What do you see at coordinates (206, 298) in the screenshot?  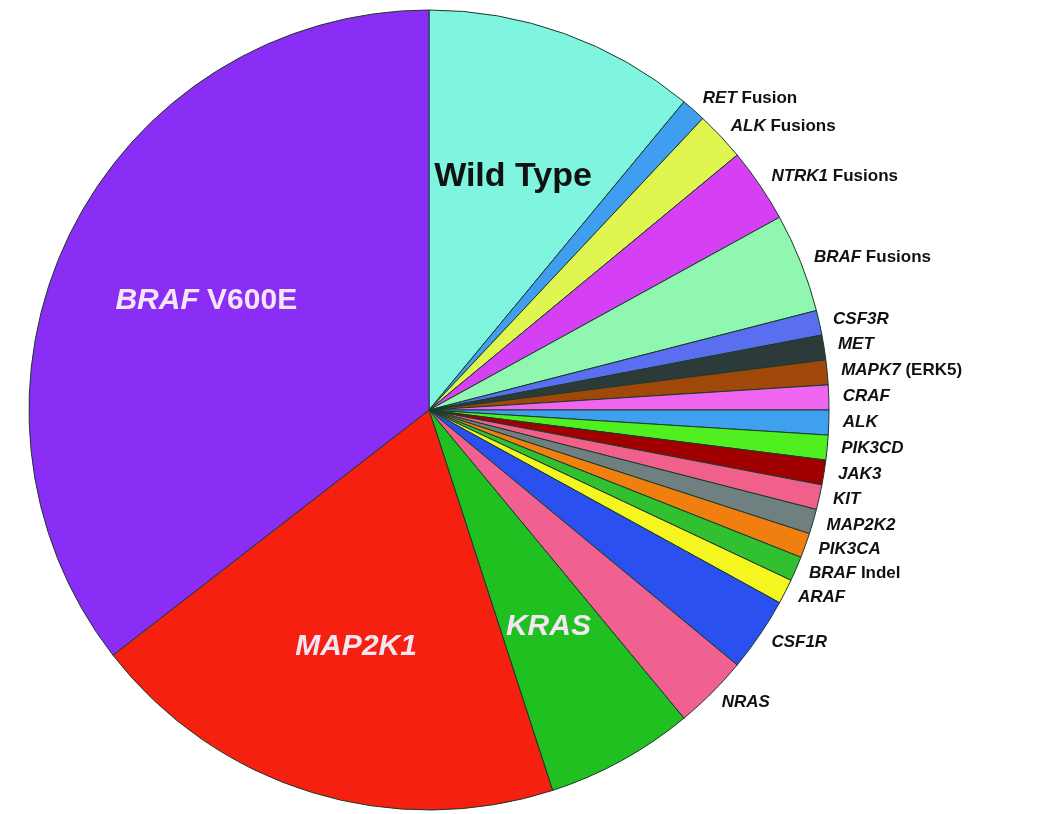 I see `slice-label: BRAF V600E` at bounding box center [206, 298].